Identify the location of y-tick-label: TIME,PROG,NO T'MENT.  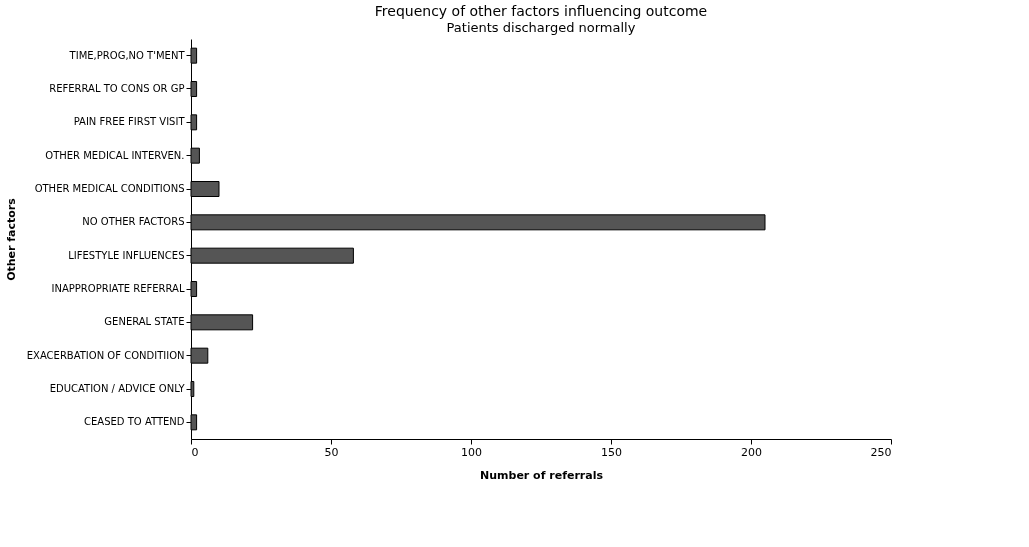
(127, 55).